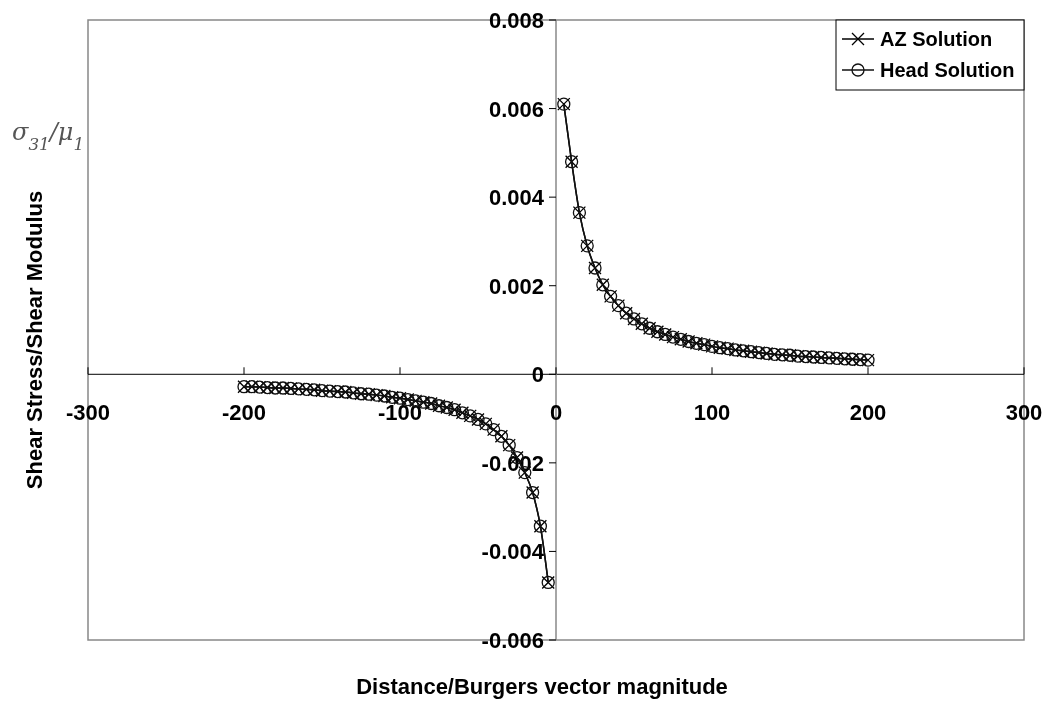 The width and height of the screenshot is (1052, 704). I want to click on y-tick-label: 0.008, so click(516, 20).